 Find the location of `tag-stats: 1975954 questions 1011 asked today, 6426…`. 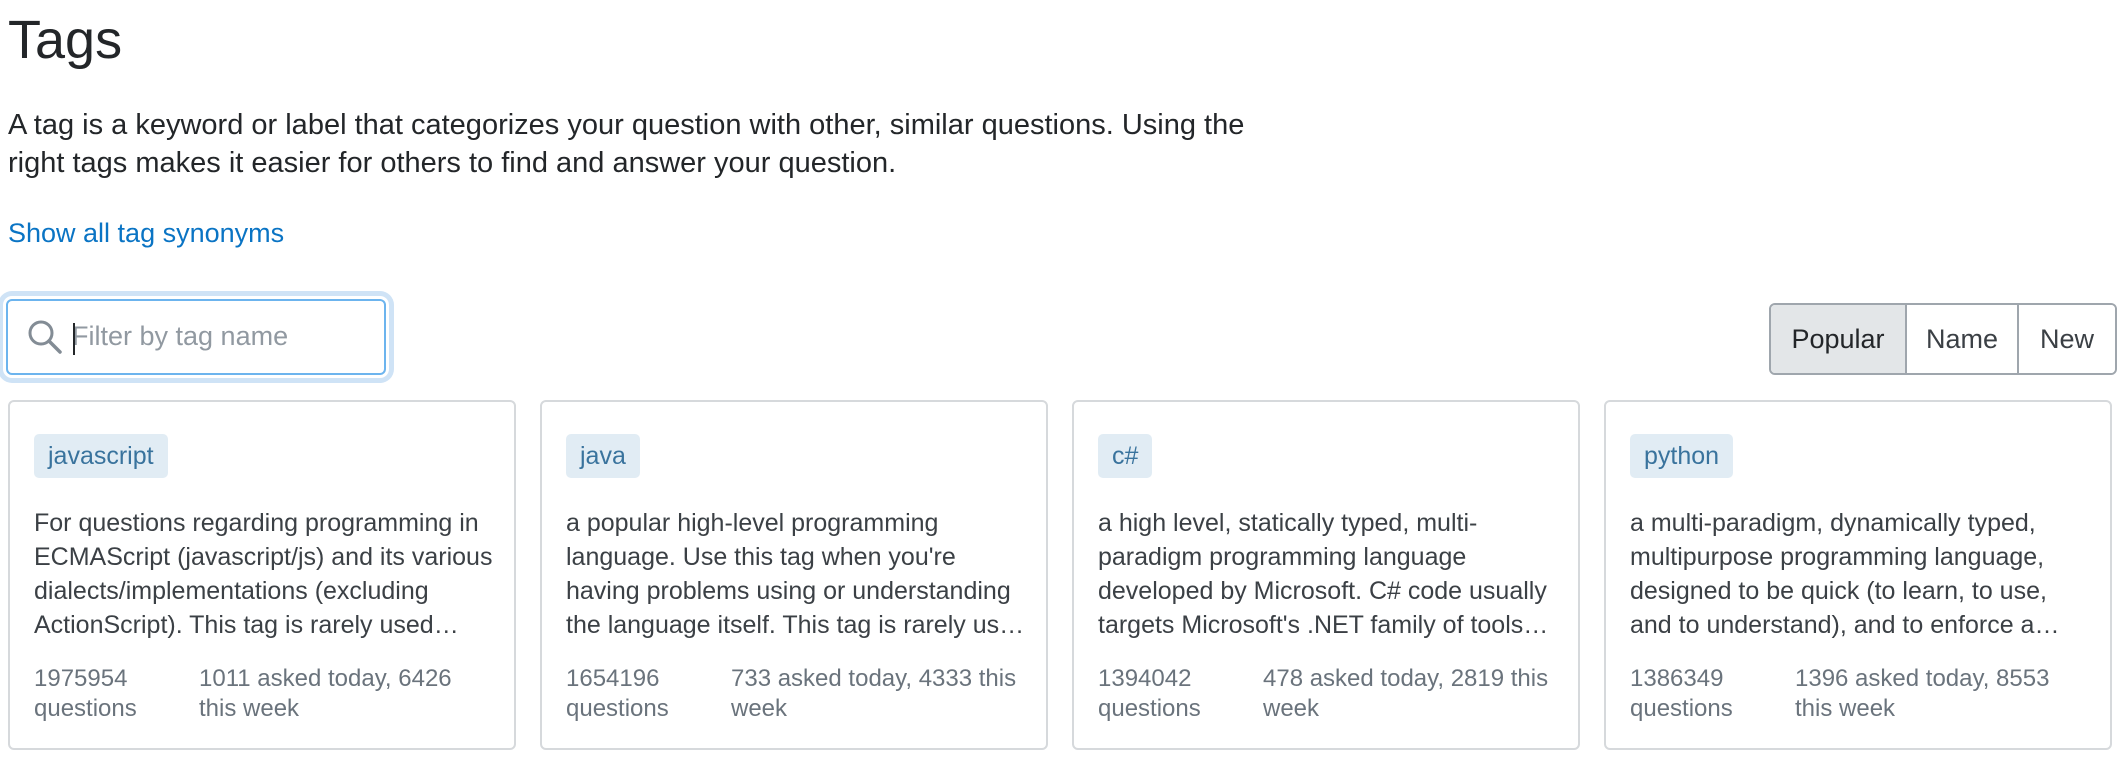

tag-stats: 1975954 questions 1011 asked today, 6426… is located at coordinates (265, 694).